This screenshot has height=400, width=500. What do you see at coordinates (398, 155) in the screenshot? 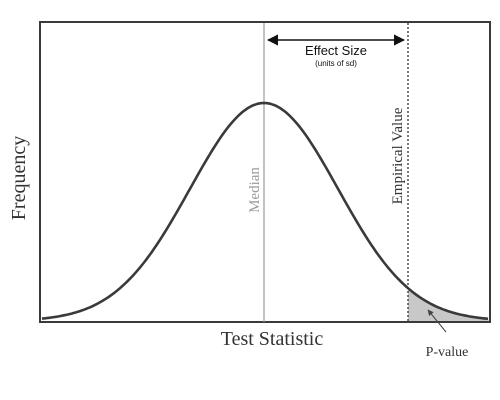
I see `empirical-value-label: Empirical Value` at bounding box center [398, 155].